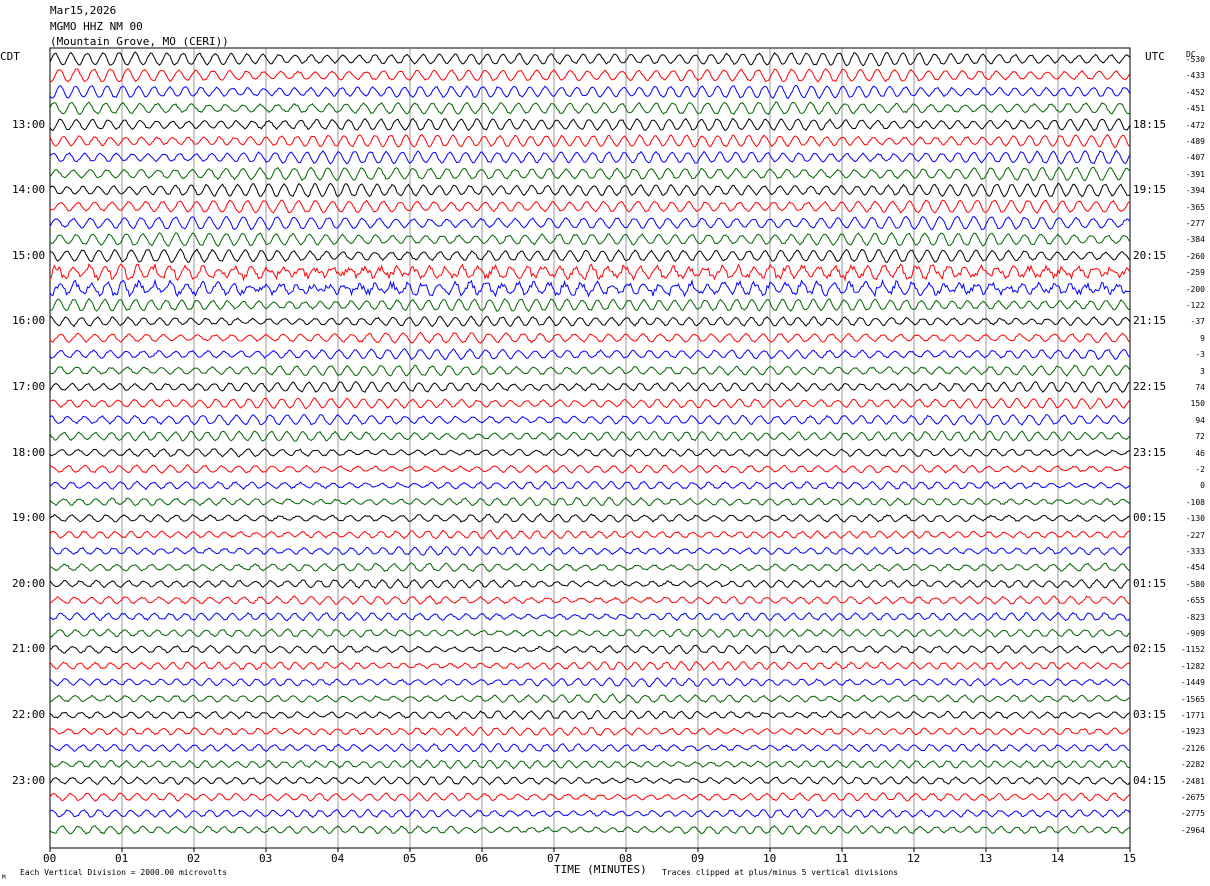  I want to click on dc-offset-label: -260, so click(1195, 256).